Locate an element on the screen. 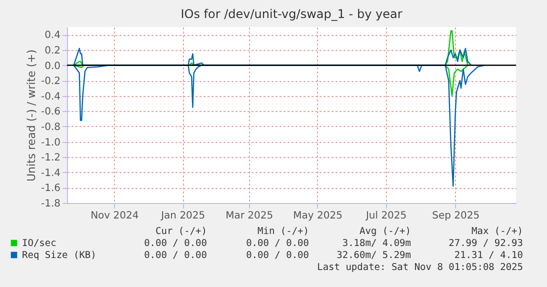  text: 27.99 / 92.93 is located at coordinates (485, 243).